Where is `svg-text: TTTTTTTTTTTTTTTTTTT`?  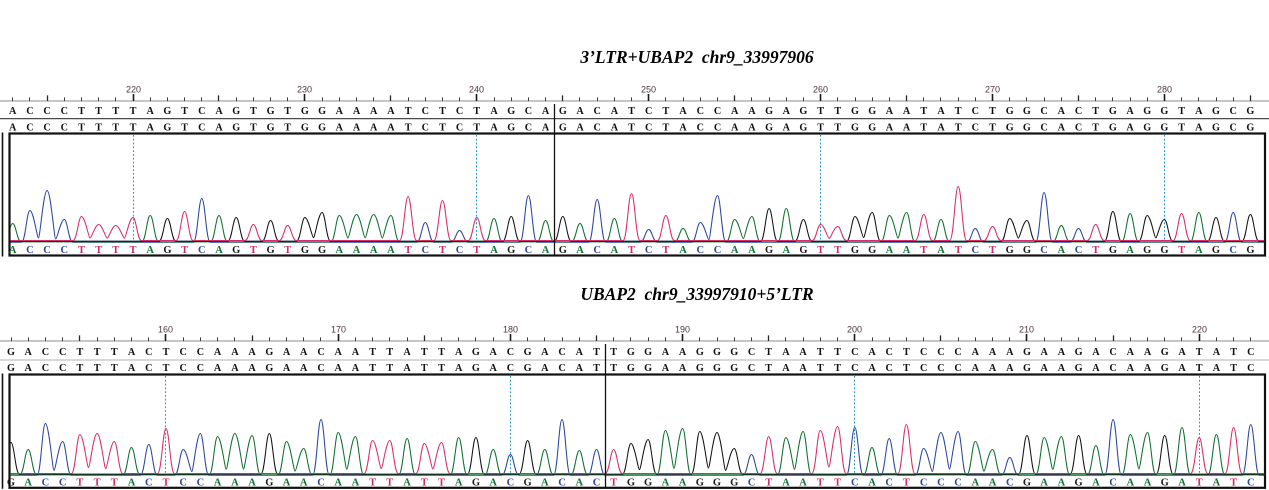
svg-text: TTTTTTTTTTTTTTTTTTT is located at coordinates (631, 250).